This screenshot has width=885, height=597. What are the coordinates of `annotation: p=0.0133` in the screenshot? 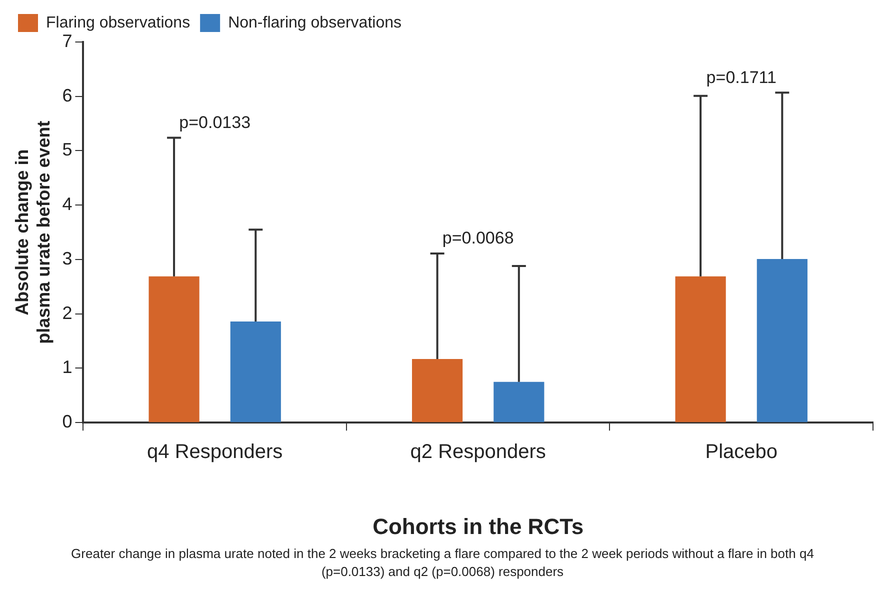 It's located at (215, 122).